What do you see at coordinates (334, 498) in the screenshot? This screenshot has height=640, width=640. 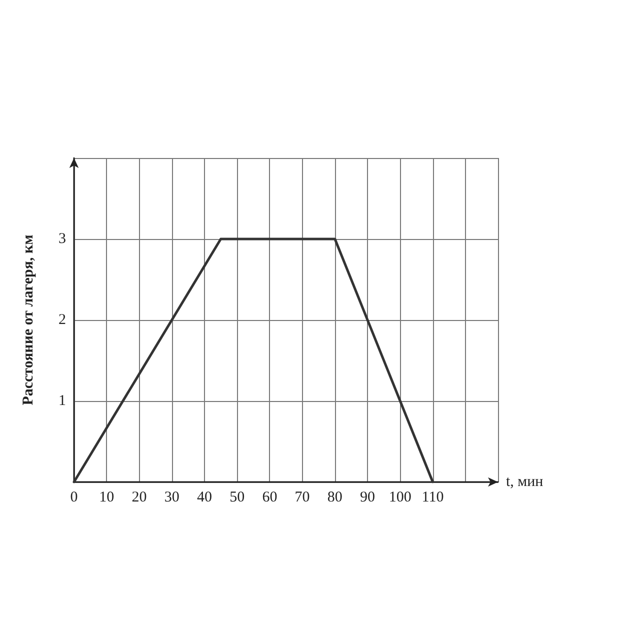 I see `x-tick-label: 80` at bounding box center [334, 498].